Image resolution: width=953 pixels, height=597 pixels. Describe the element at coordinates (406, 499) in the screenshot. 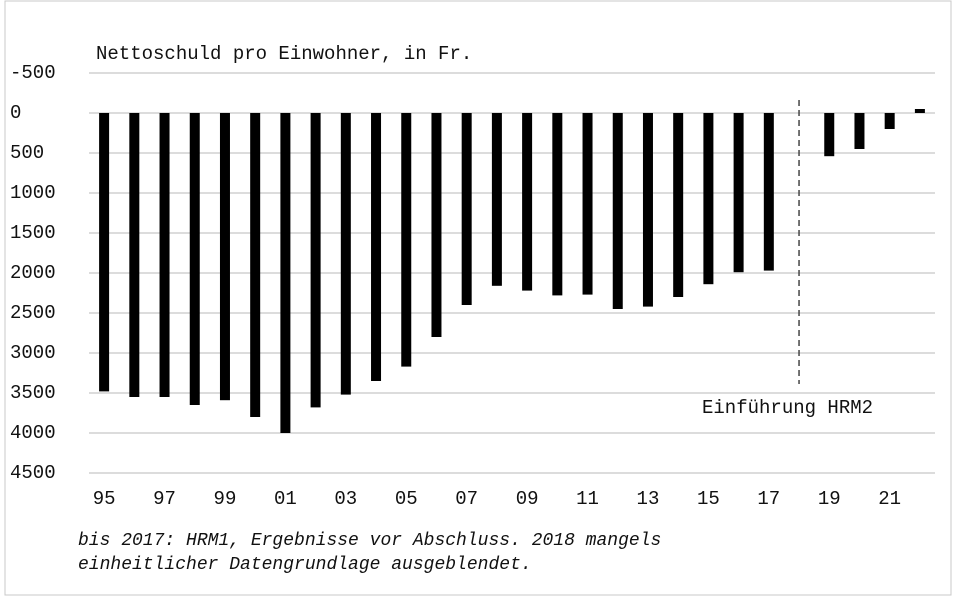

I see `x-tick-label: 05` at that location.